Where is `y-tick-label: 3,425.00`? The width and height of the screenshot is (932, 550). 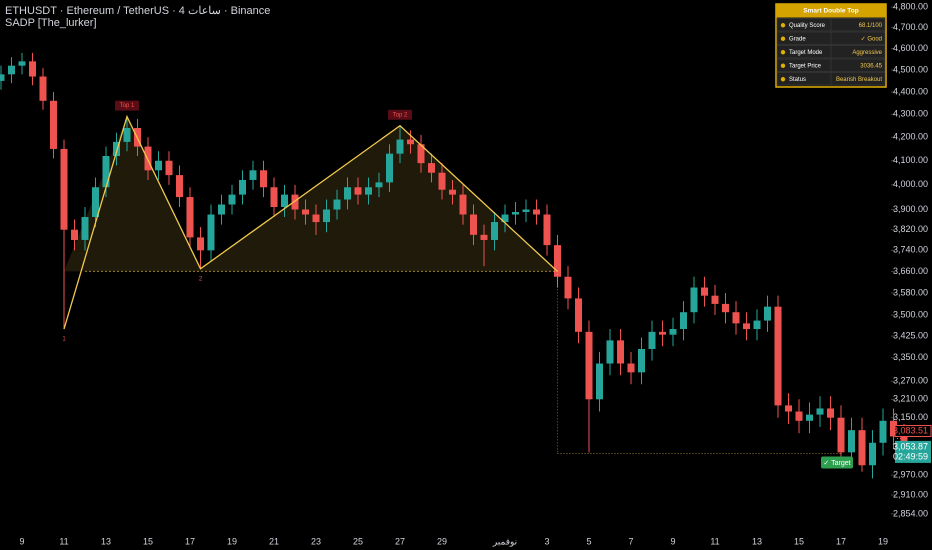
y-tick-label: 3,425.00 is located at coordinates (910, 335).